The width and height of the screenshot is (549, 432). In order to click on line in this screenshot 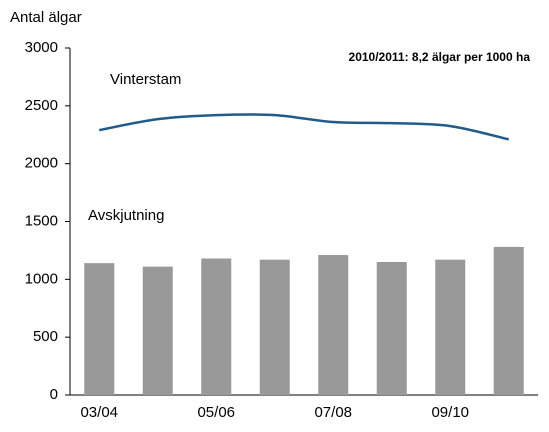, I will do `click(304, 127)`.